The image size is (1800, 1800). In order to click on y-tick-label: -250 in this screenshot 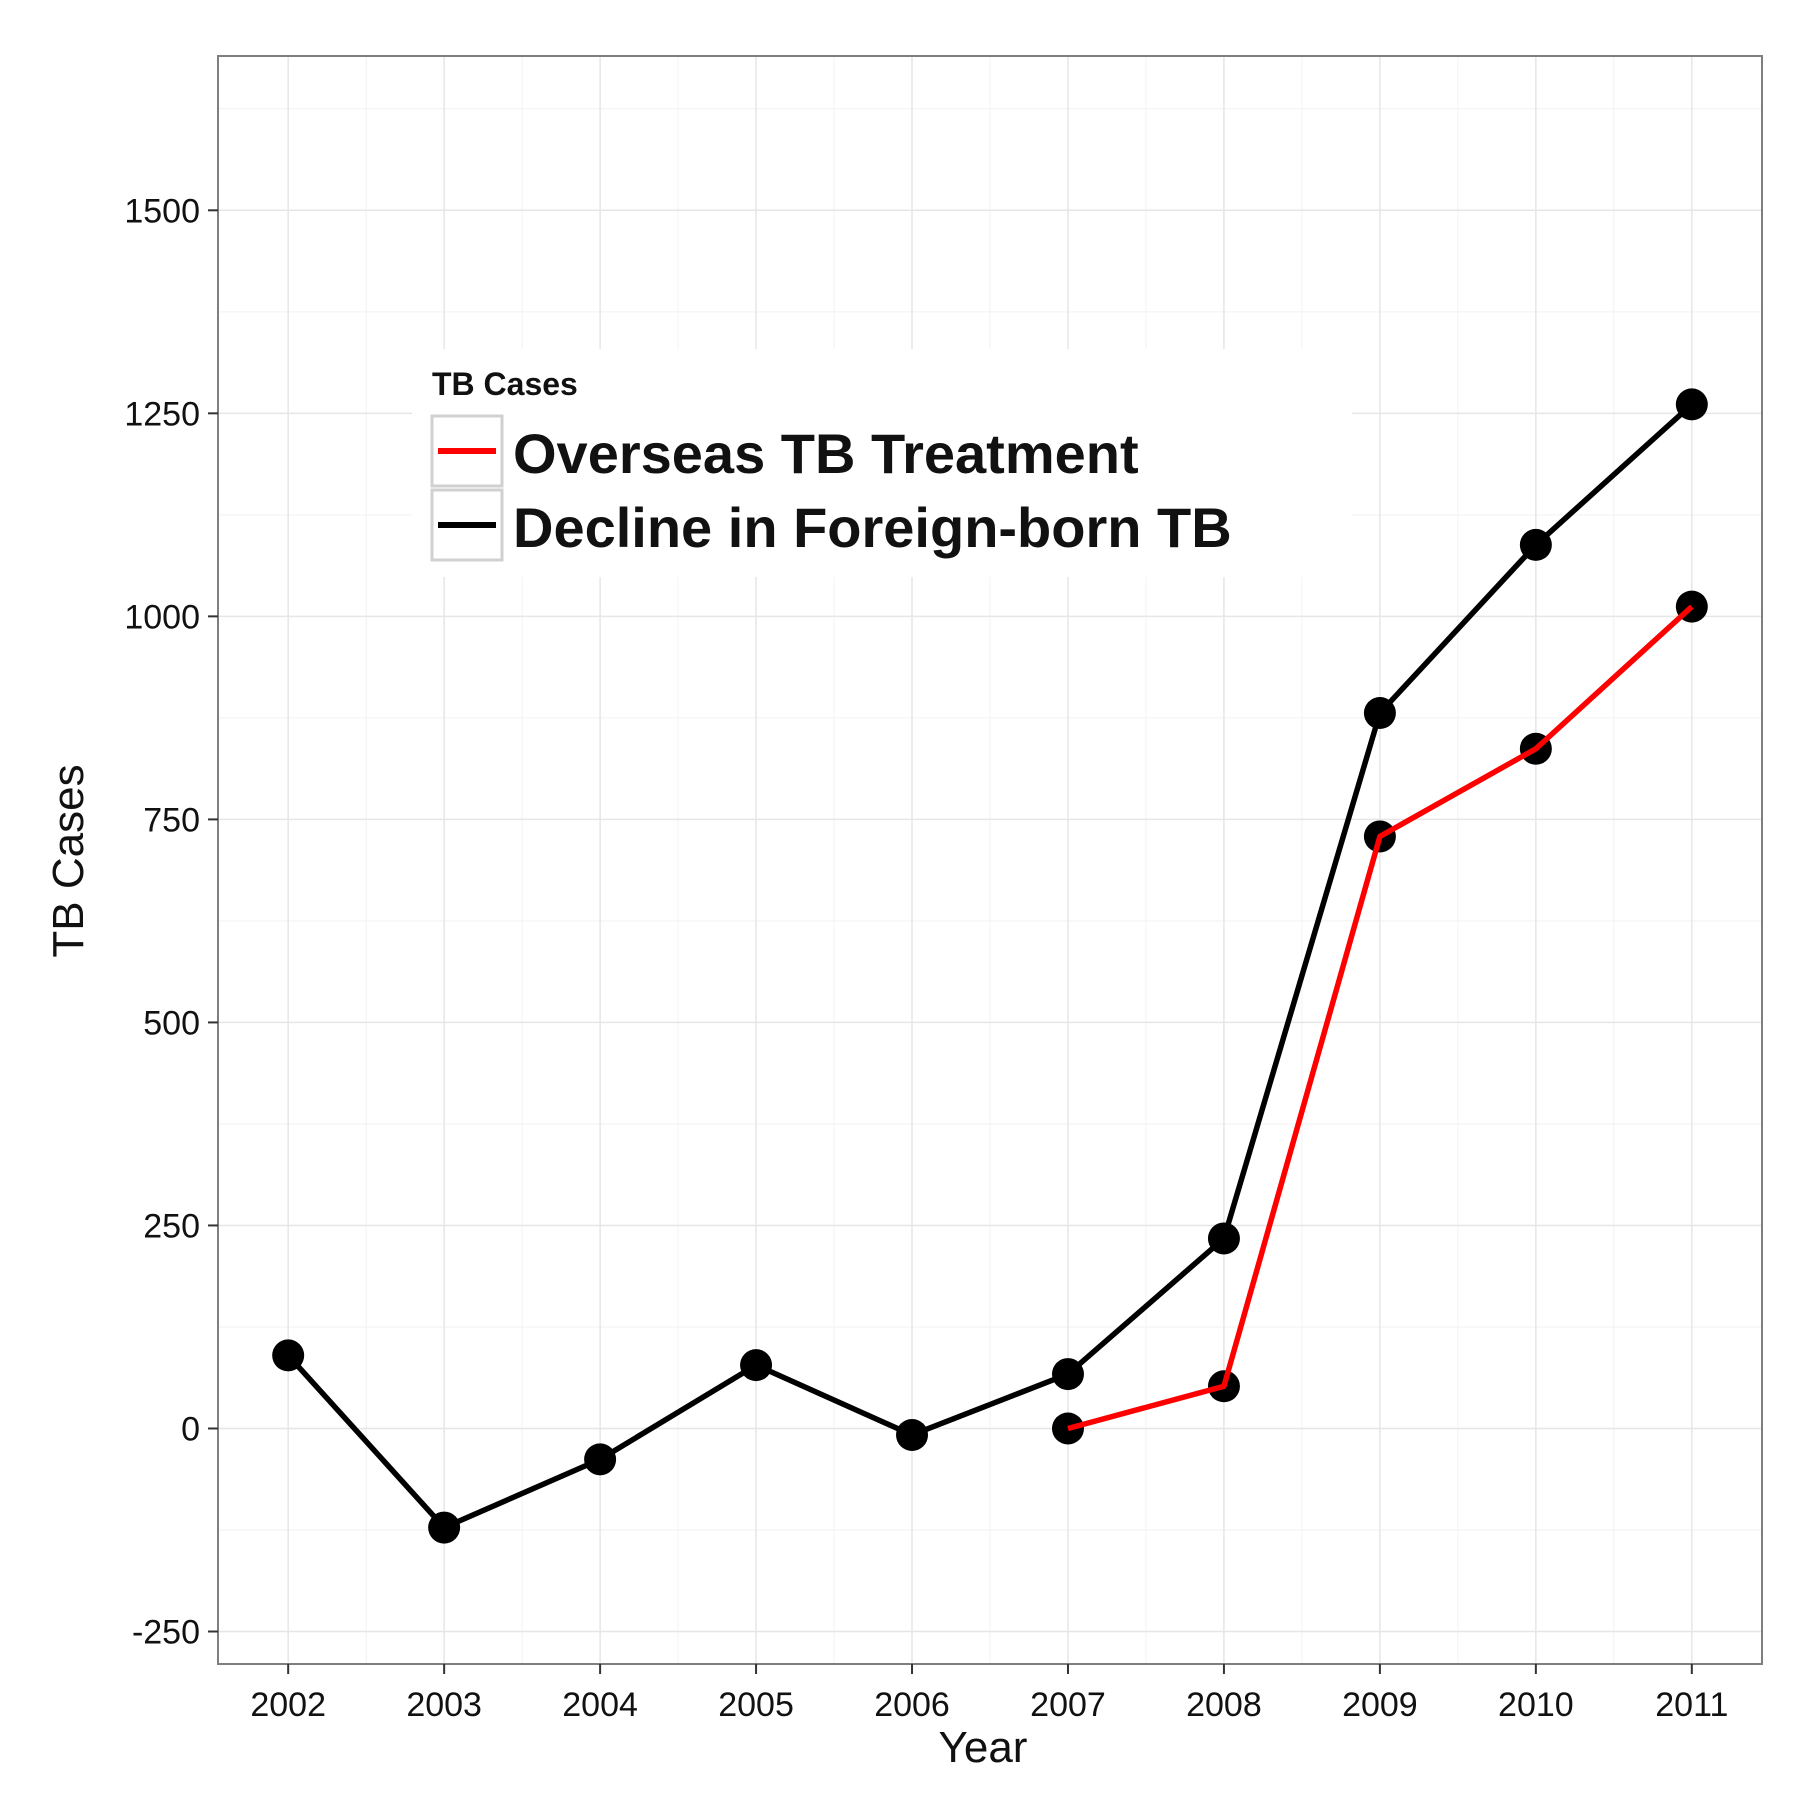, I will do `click(166, 1633)`.